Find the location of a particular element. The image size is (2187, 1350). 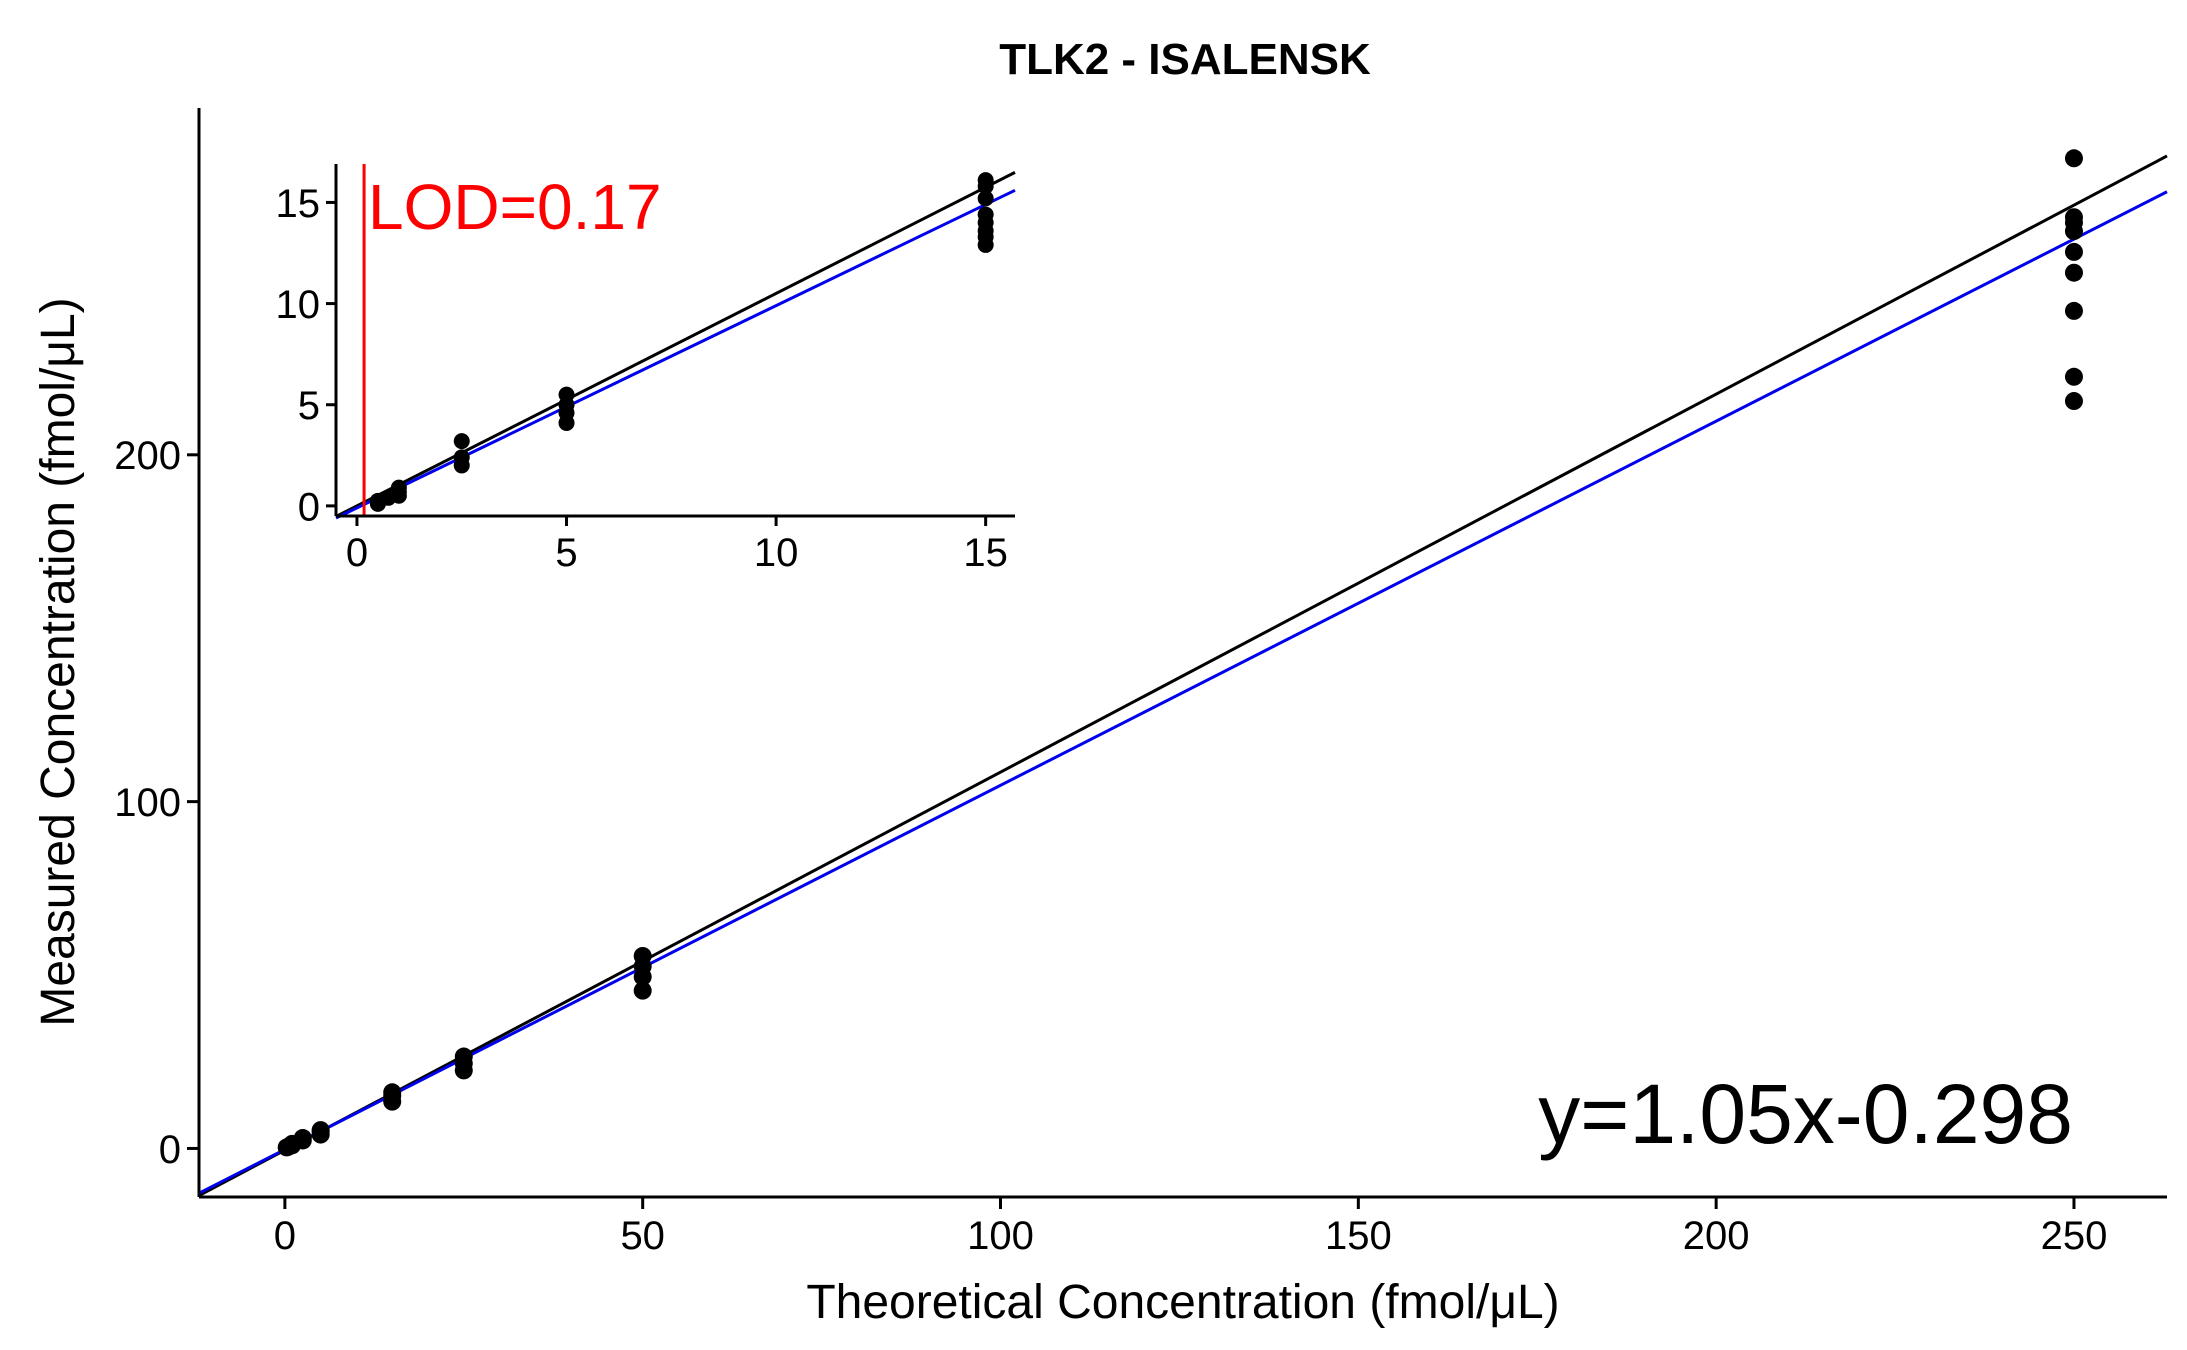

main-x-tick-label: 250 is located at coordinates (2074, 1236).